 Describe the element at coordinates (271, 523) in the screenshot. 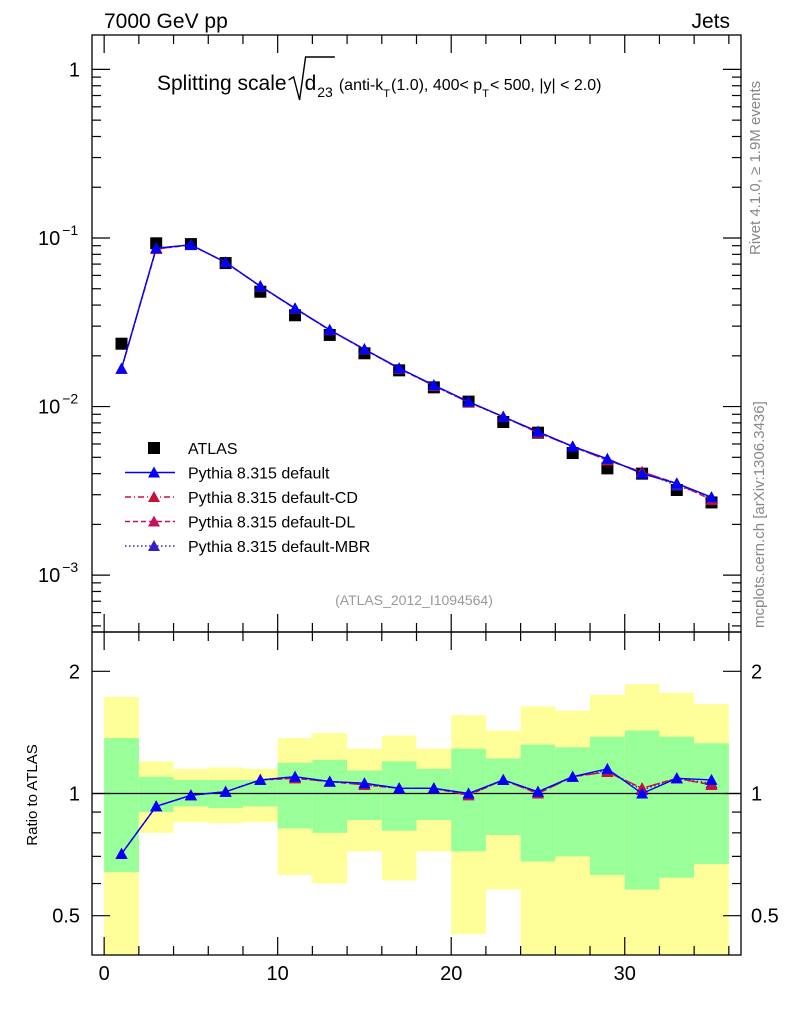

I see `legend-label: Pythia 8.315 default-DL` at that location.